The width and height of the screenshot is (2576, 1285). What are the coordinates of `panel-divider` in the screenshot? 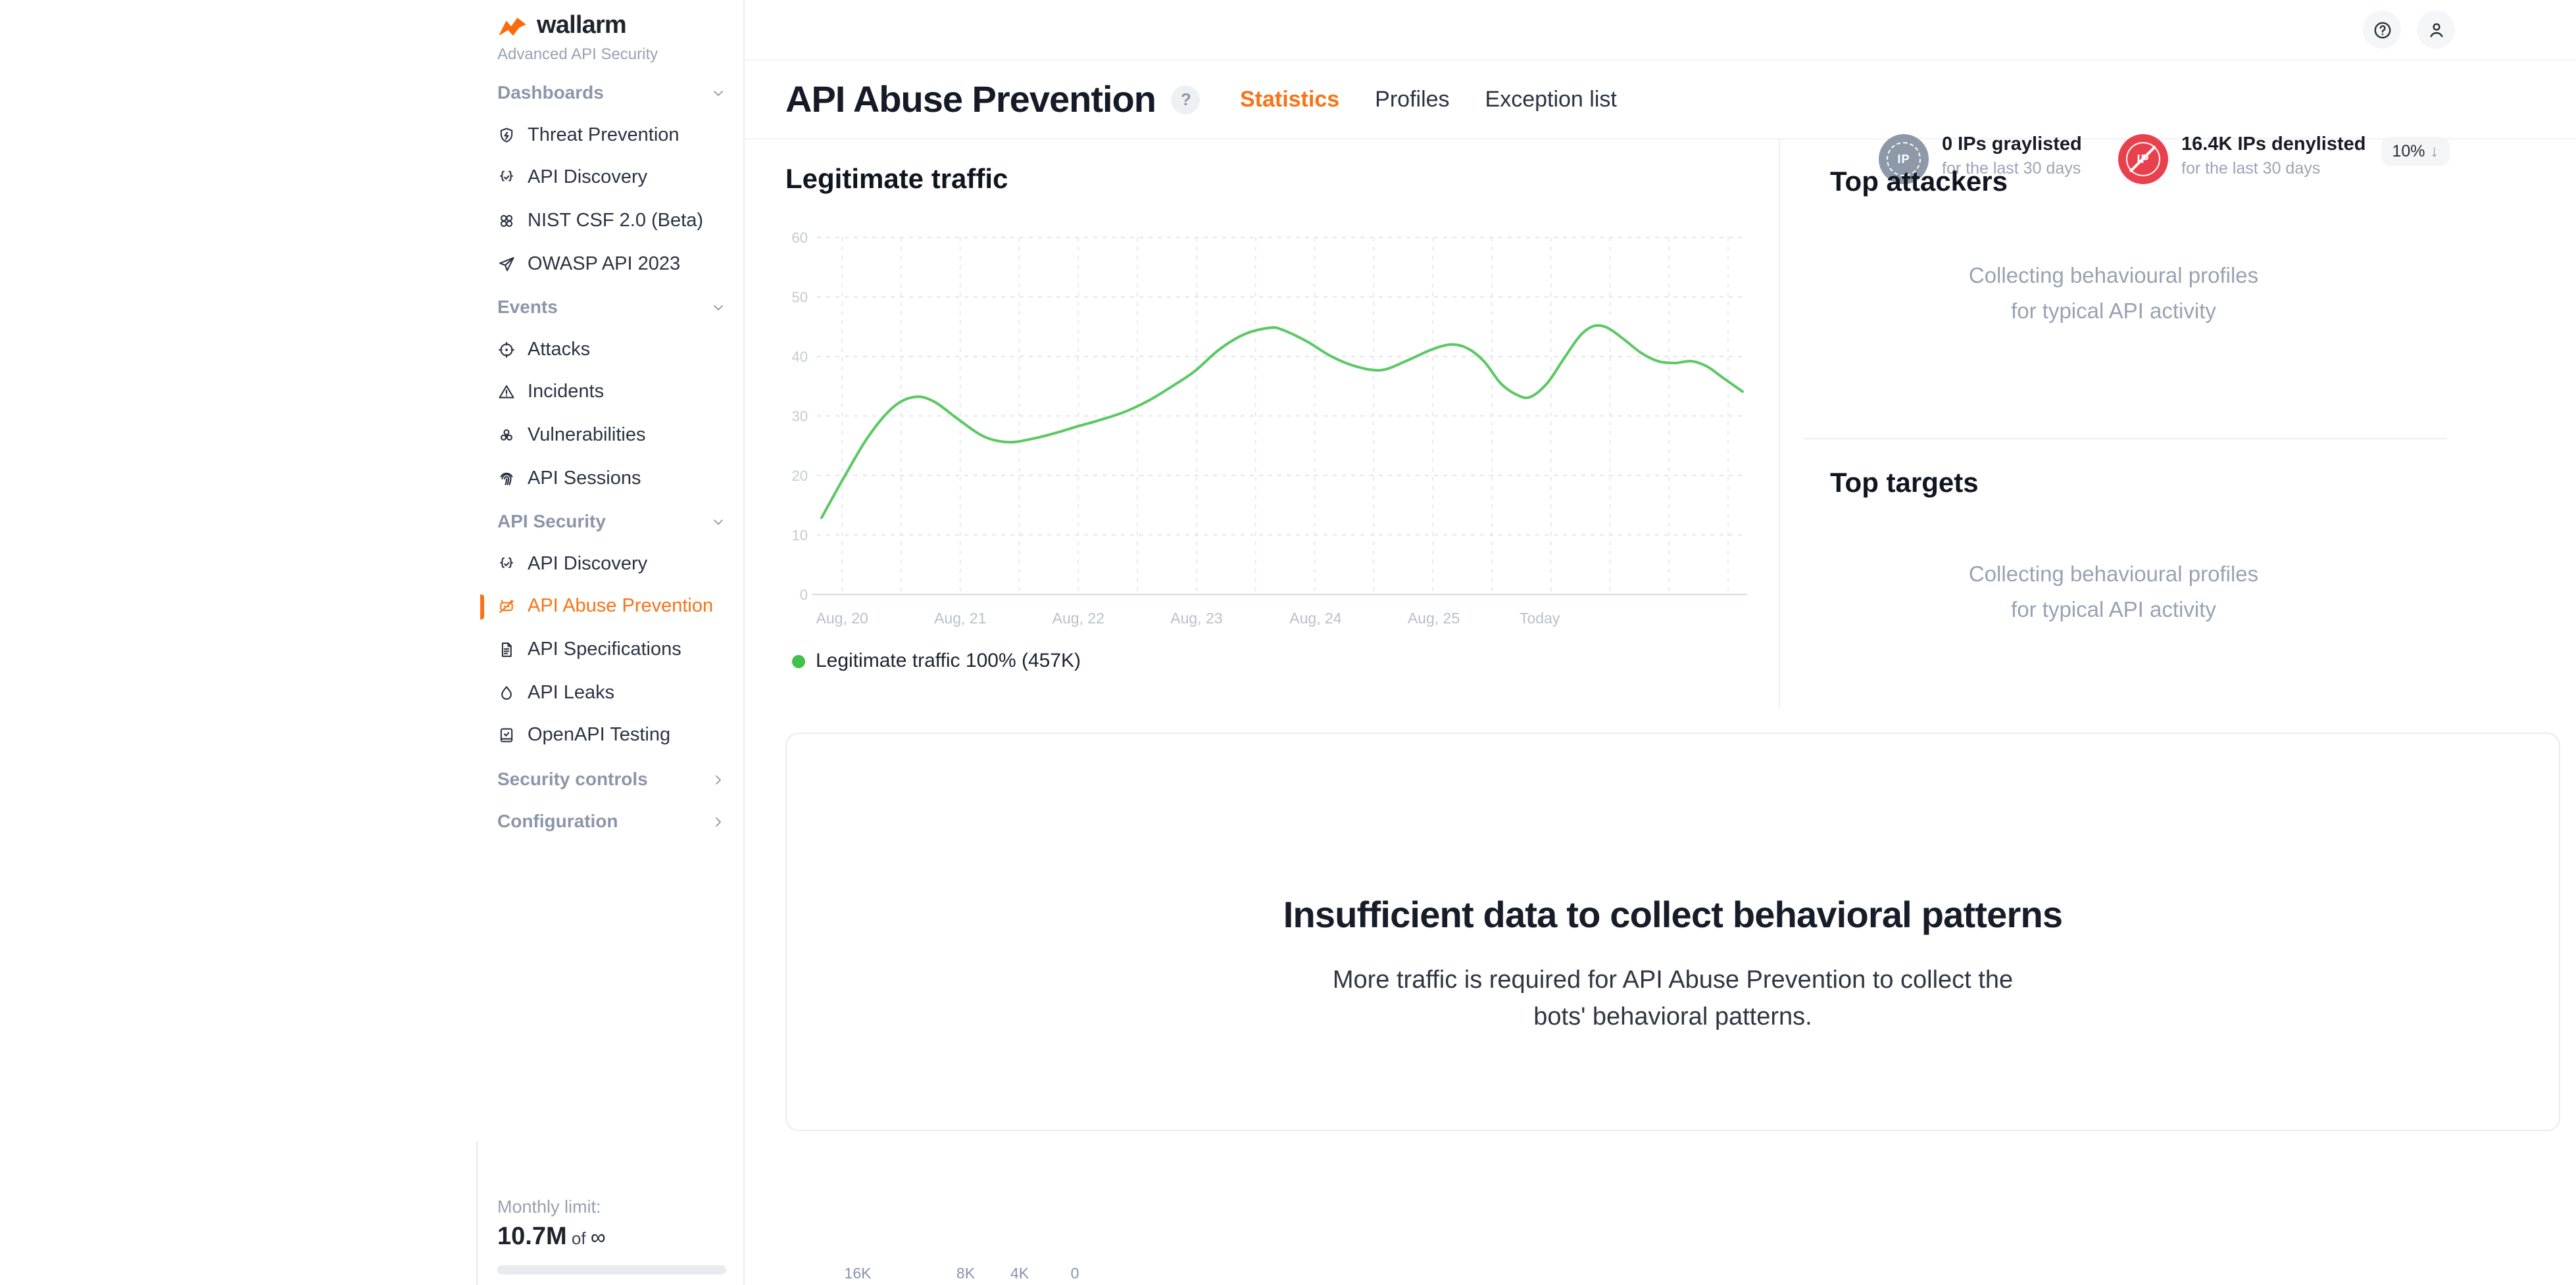 It's located at (1779, 424).